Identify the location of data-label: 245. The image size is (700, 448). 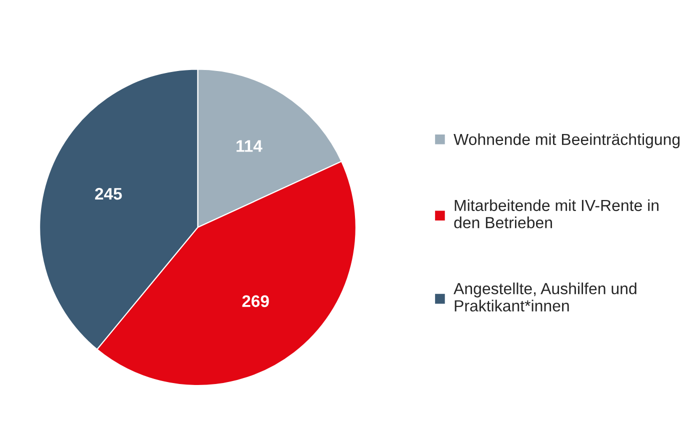
(108, 194).